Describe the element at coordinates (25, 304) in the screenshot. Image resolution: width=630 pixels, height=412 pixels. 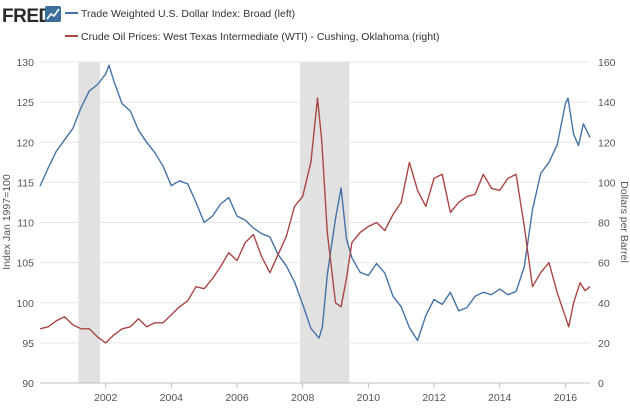
I see `left-tick-label: 100` at that location.